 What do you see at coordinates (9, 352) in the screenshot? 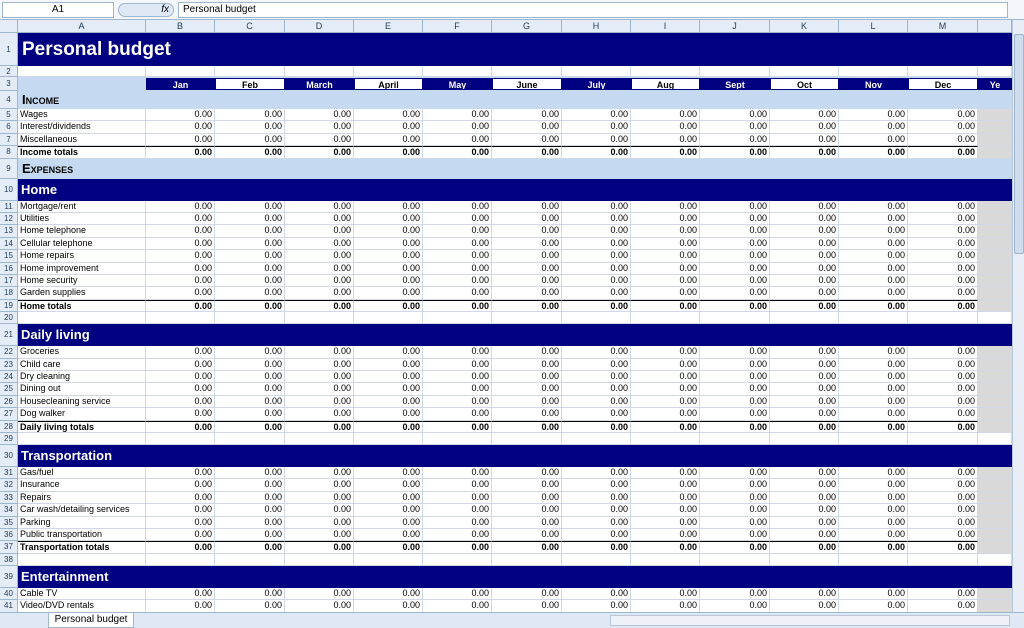
I see `row-header: 22` at bounding box center [9, 352].